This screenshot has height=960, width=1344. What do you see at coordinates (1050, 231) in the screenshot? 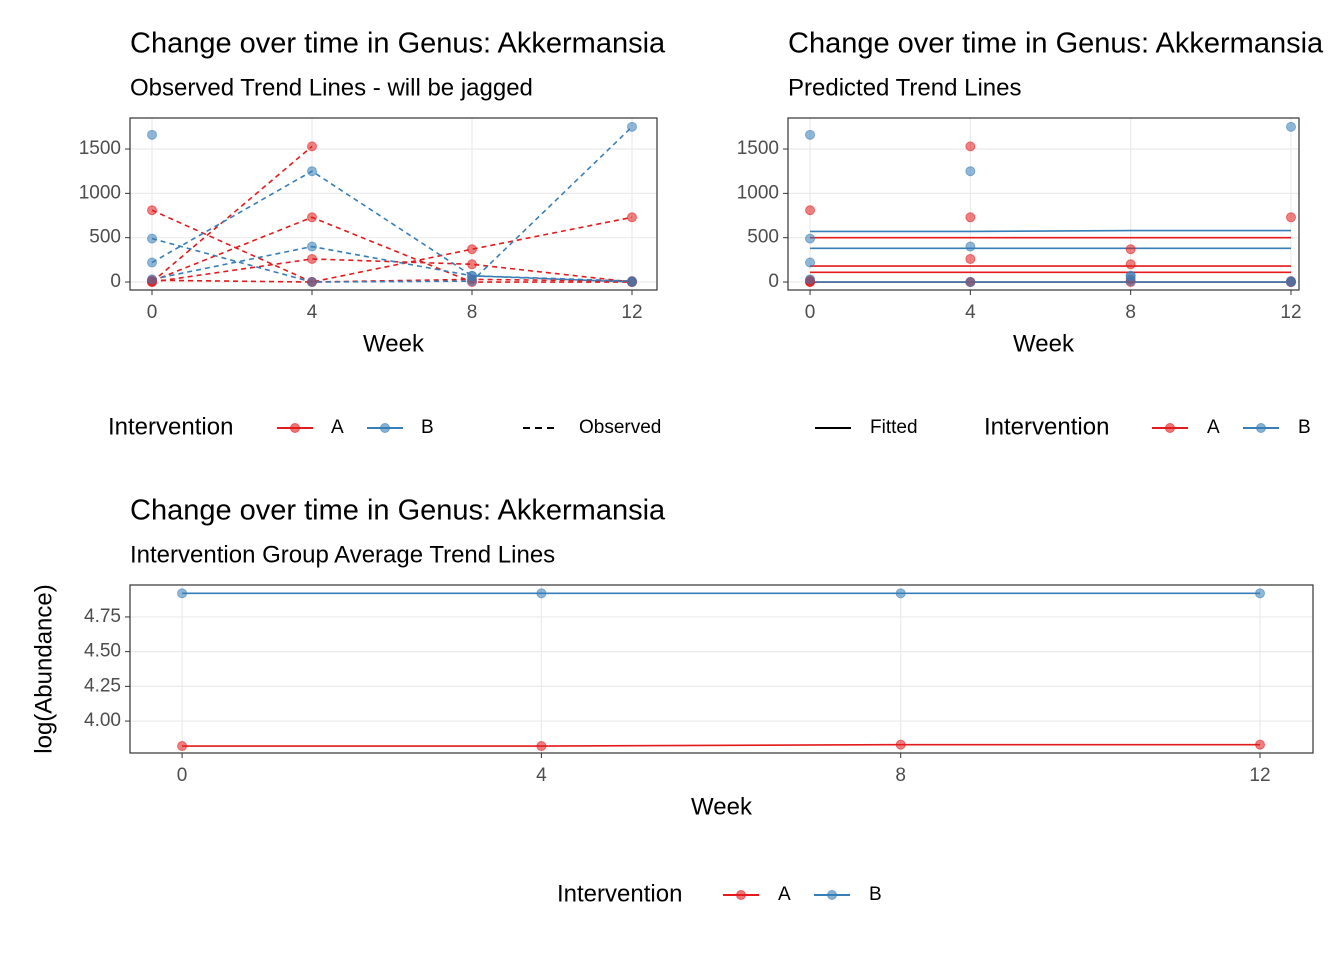
I see `fitted-line` at bounding box center [1050, 231].